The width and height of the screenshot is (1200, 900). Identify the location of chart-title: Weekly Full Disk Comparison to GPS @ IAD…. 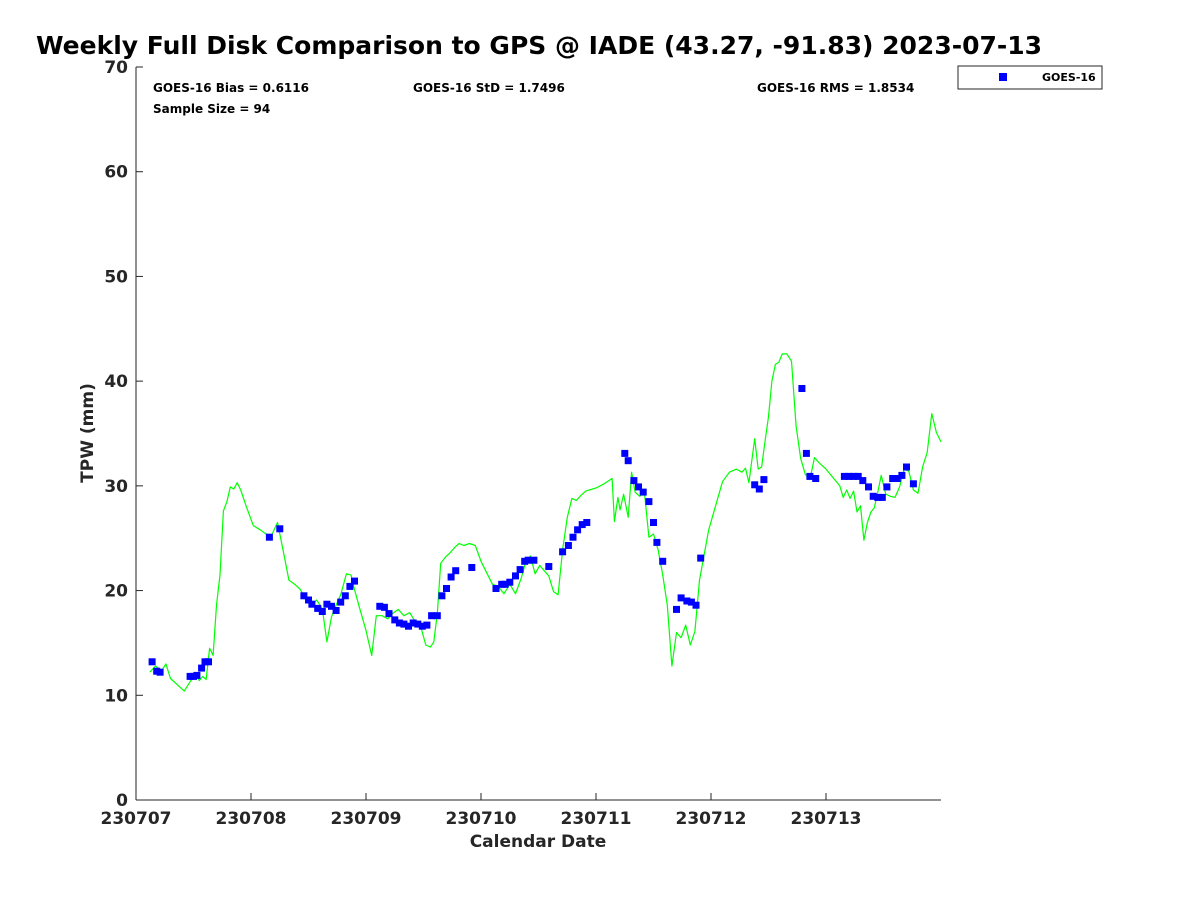
(539, 45).